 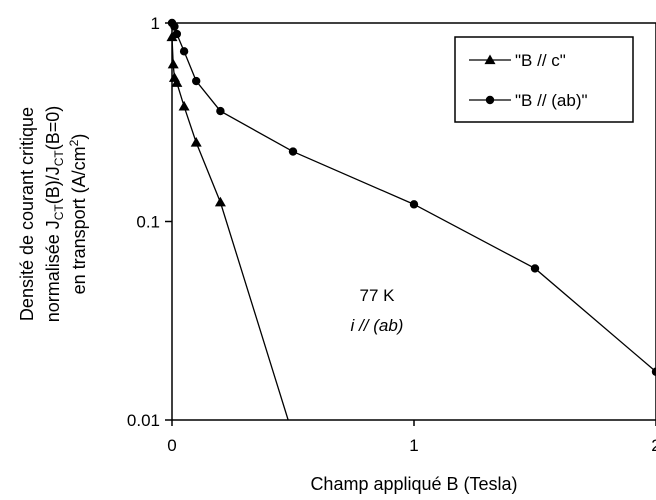 I want to click on y-axis-title-line-3: en transport (A/cm2), so click(x=78, y=214).